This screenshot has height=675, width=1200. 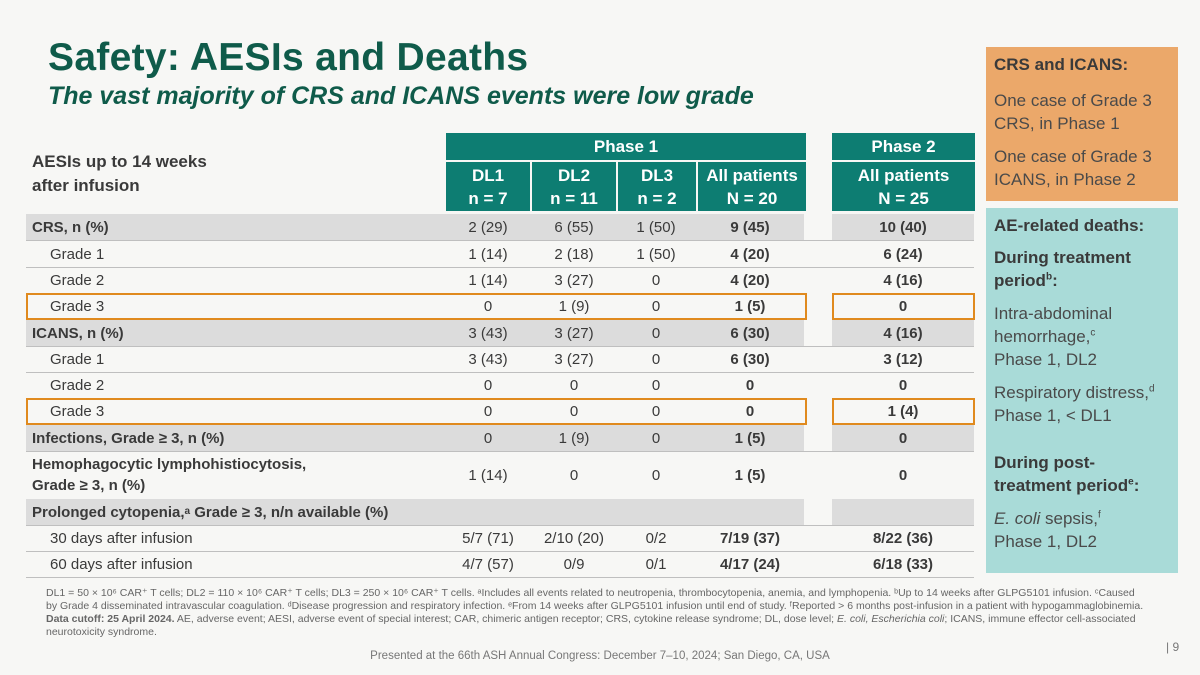 I want to click on row-label: Grade 2, so click(x=77, y=385).